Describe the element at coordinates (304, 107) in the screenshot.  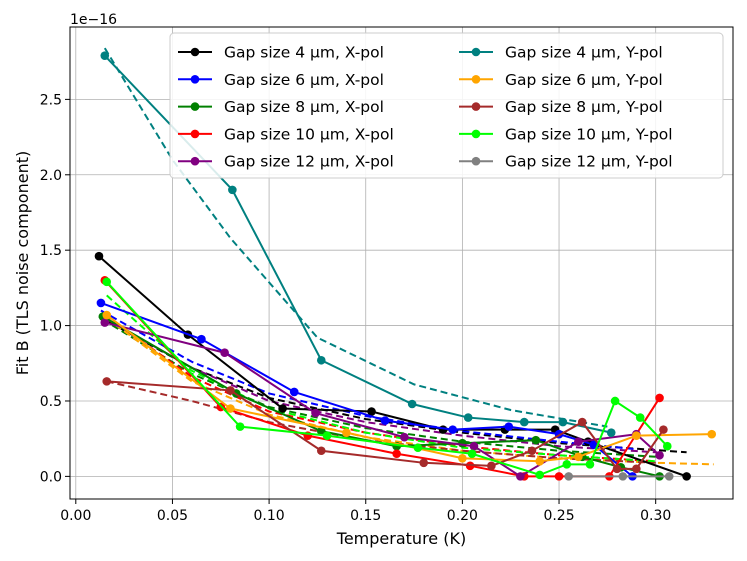
I see `legend-label: Gap size 8 μm, X-pol` at that location.